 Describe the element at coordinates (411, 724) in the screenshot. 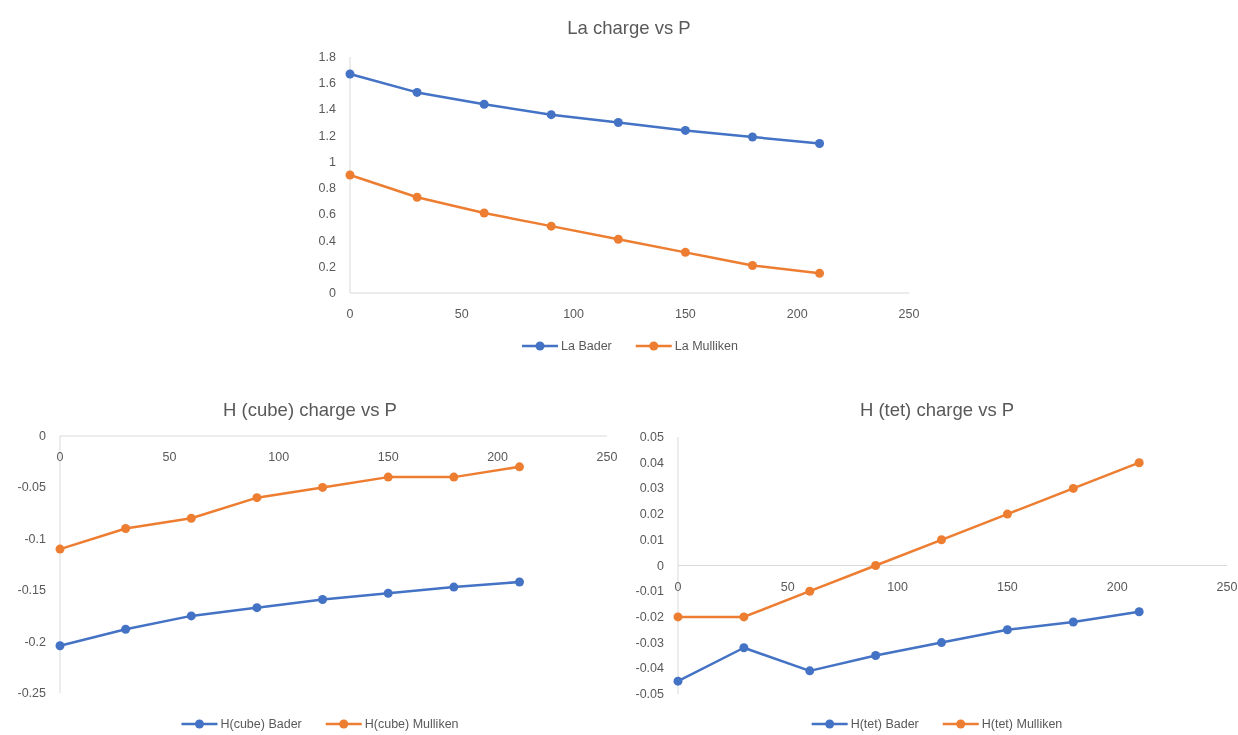

I see `legend-label: H(cube) Mulliken` at that location.